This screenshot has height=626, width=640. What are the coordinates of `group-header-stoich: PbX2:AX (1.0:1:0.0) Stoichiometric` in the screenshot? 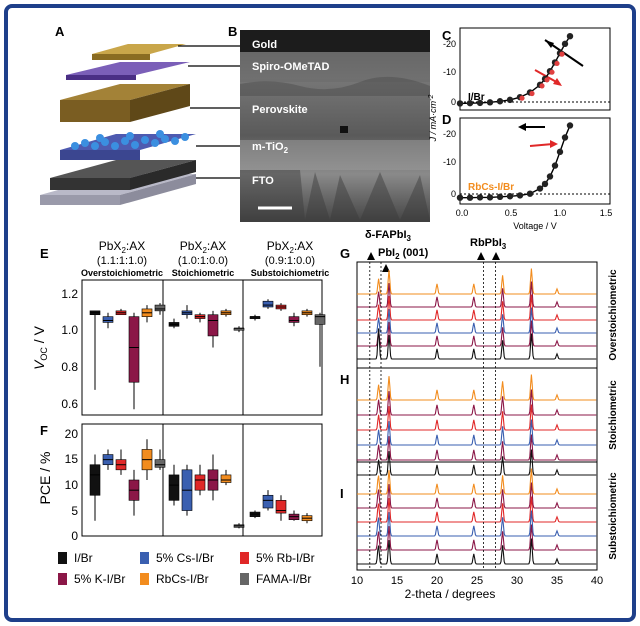 It's located at (203, 258).